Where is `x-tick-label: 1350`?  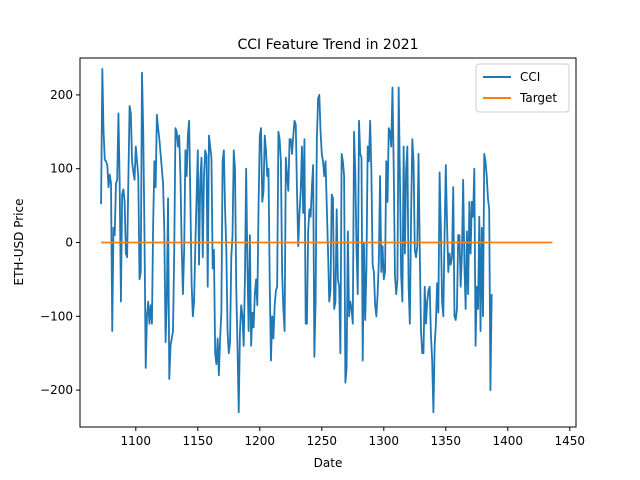
x-tick-label: 1350 is located at coordinates (446, 441).